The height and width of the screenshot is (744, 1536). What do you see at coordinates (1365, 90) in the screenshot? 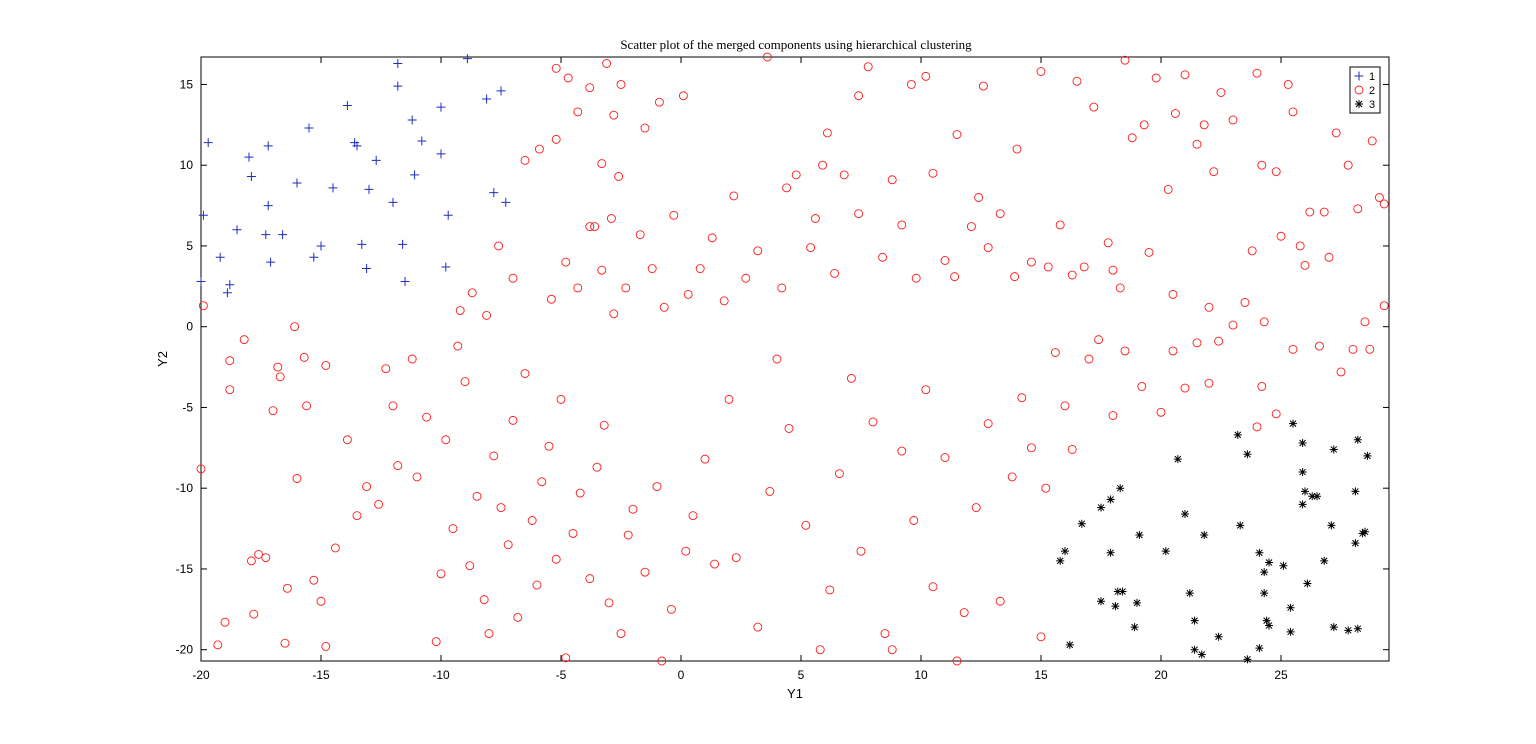
I see `legend-box` at bounding box center [1365, 90].